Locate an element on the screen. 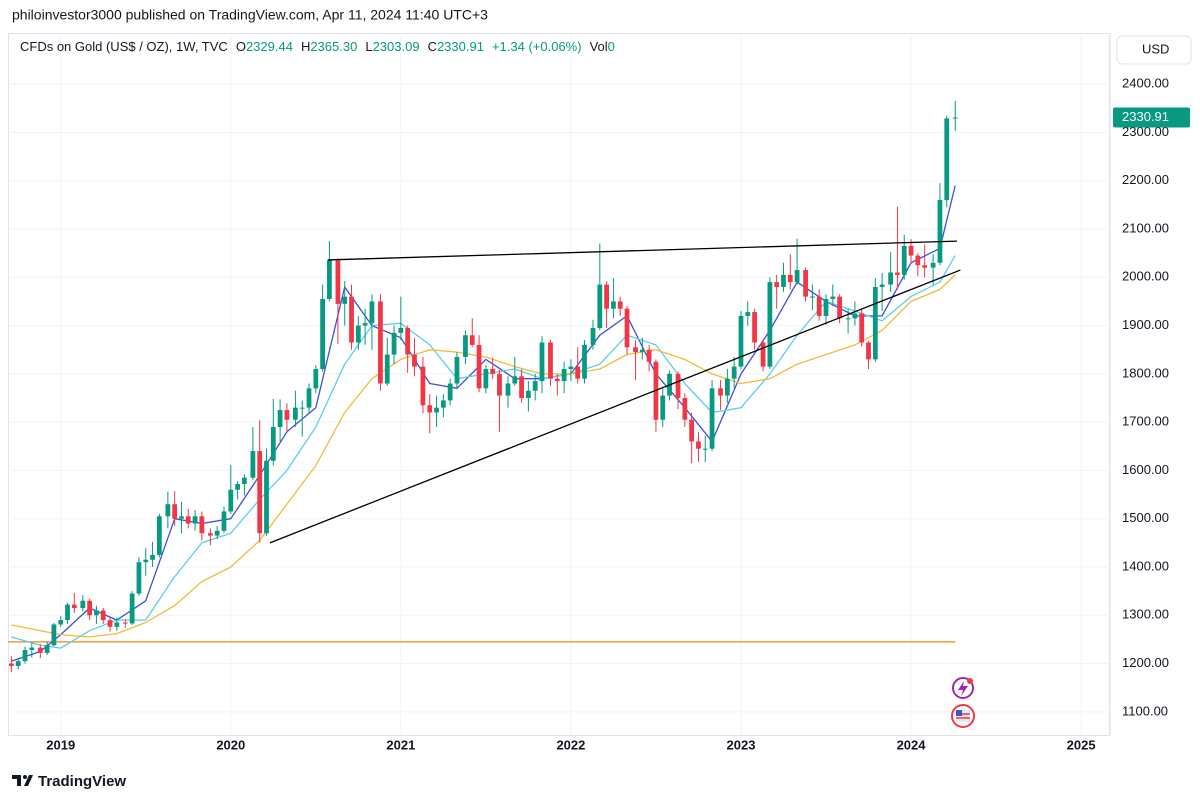  y-tick-label: 1100.00 is located at coordinates (1145, 710).